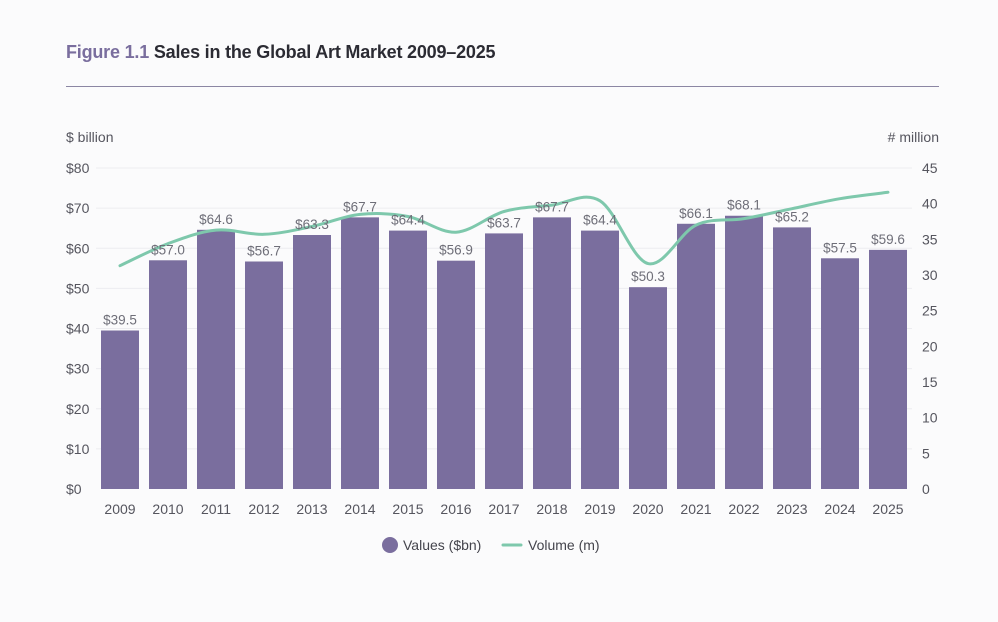 This screenshot has width=998, height=622. Describe the element at coordinates (696, 213) in the screenshot. I see `data-label-2021: $66.1` at that location.